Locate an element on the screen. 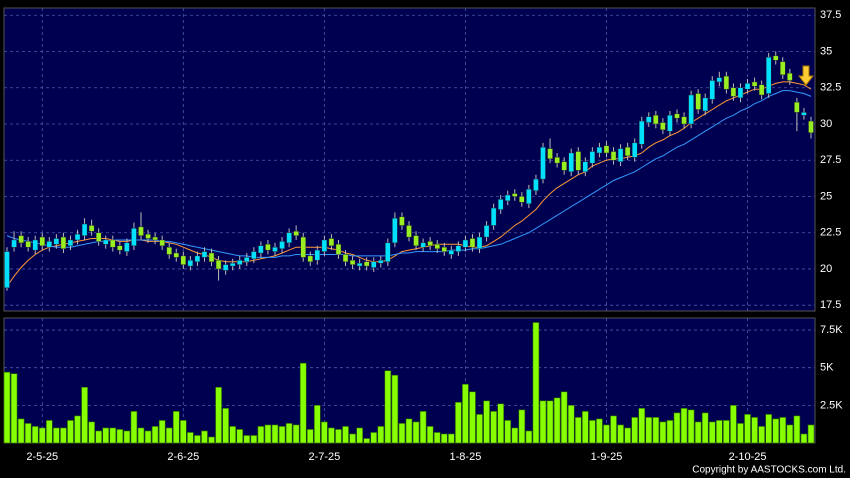 Image resolution: width=850 pixels, height=478 pixels. arrow-icon is located at coordinates (806, 75).